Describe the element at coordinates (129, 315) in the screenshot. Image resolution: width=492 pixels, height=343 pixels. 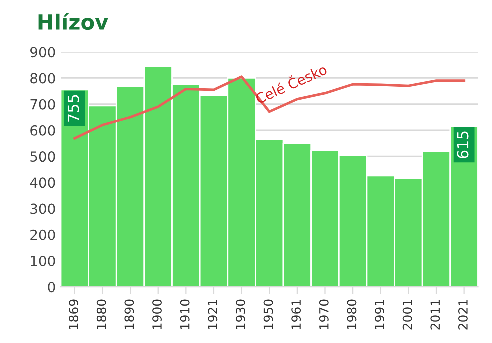
I see `x-tick-label: 1890` at that location.